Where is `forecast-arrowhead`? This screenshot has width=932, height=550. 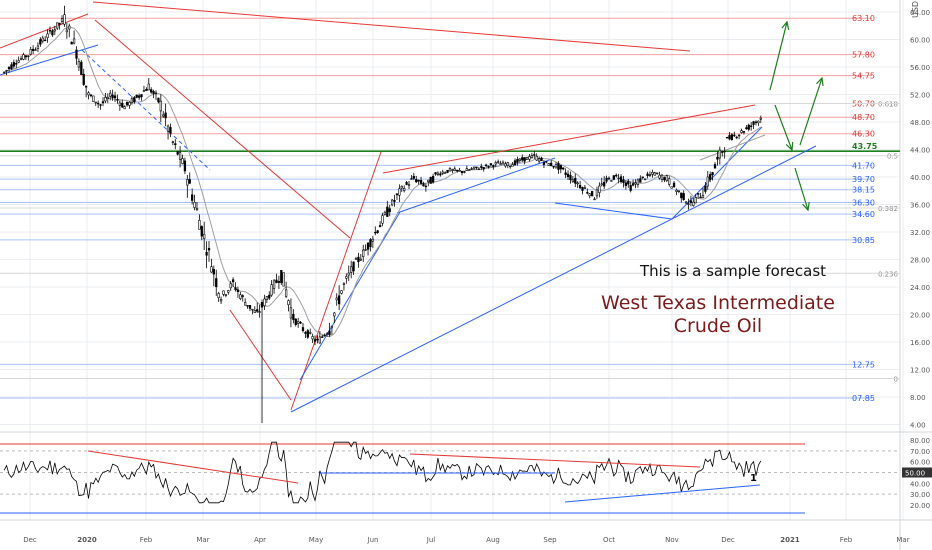
forecast-arrowhead is located at coordinates (789, 146).